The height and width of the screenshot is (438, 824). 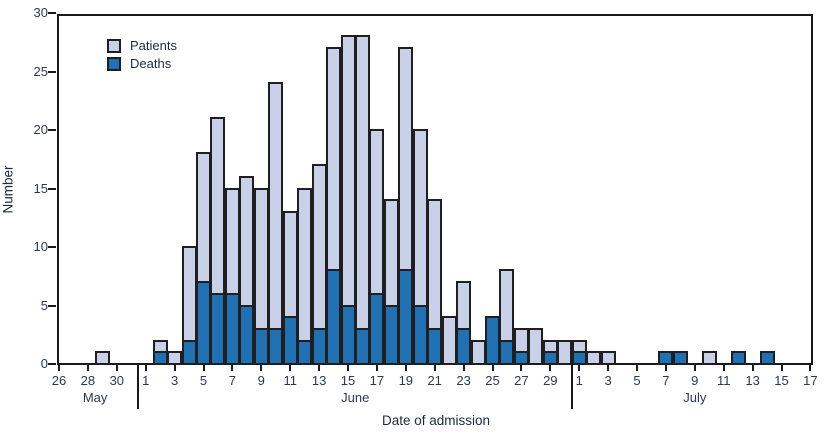 What do you see at coordinates (436, 420) in the screenshot?
I see `x-axis-title: Date of admission` at bounding box center [436, 420].